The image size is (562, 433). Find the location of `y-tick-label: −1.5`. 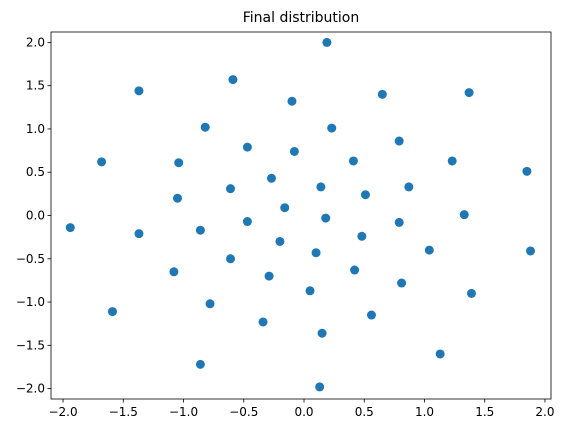

y-tick-label: −1.5 is located at coordinates (30, 345).